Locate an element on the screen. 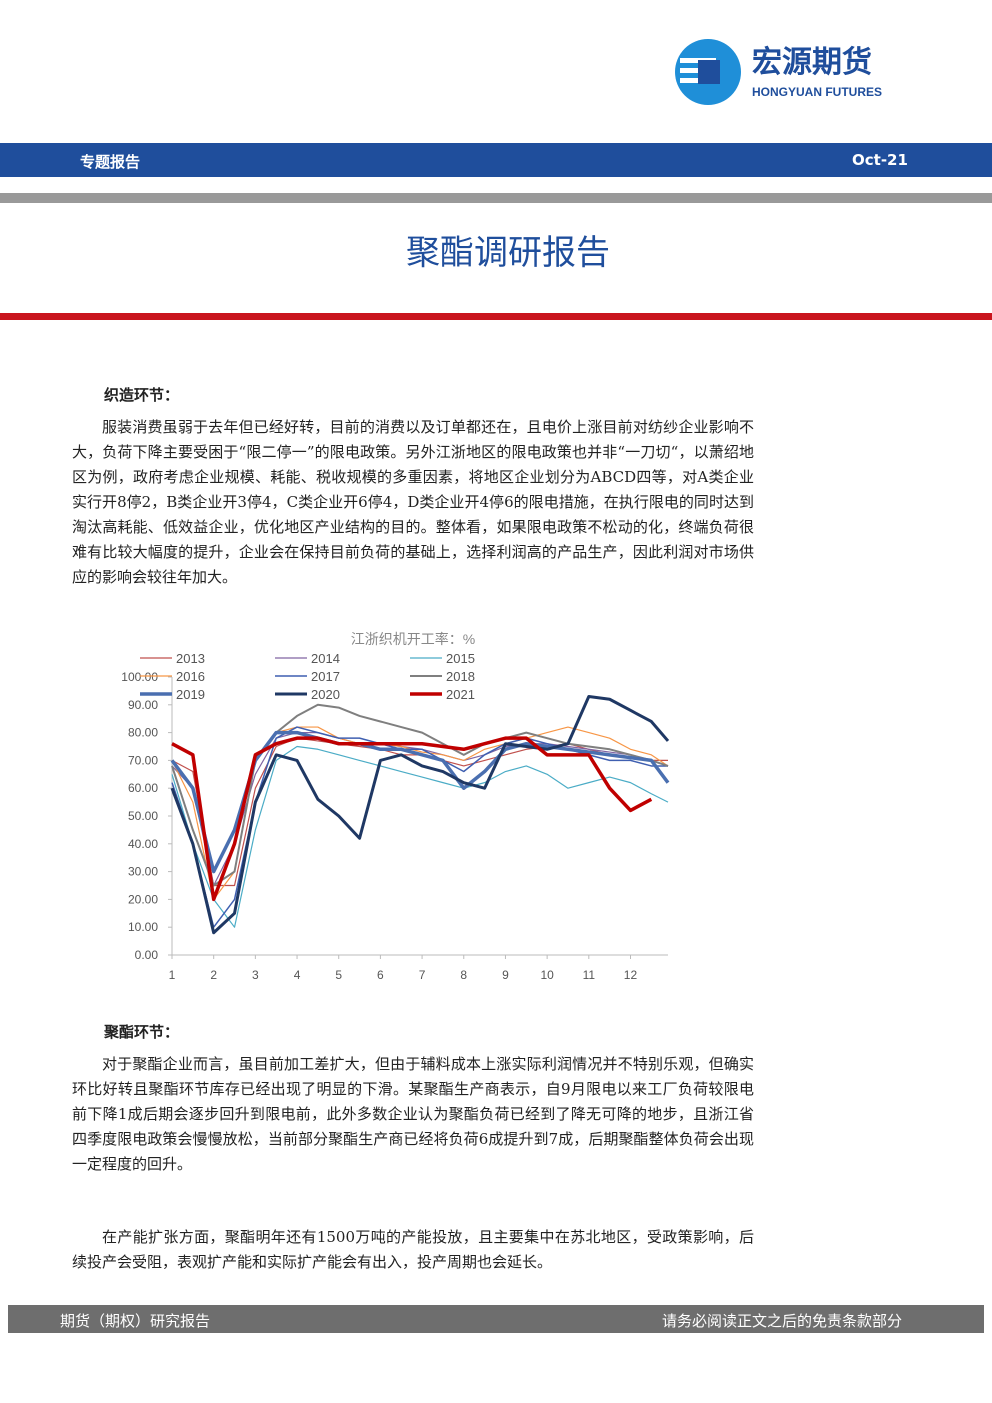 This screenshot has width=992, height=1403. report-title: 聚酯调研报告 is located at coordinates (508, 253).